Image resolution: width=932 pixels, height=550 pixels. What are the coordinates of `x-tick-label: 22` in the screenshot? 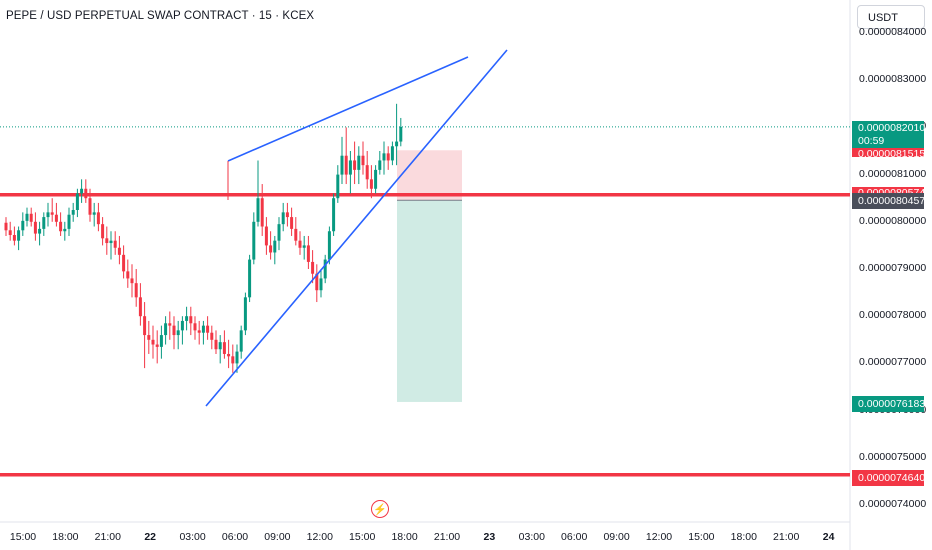 It's located at (150, 537).